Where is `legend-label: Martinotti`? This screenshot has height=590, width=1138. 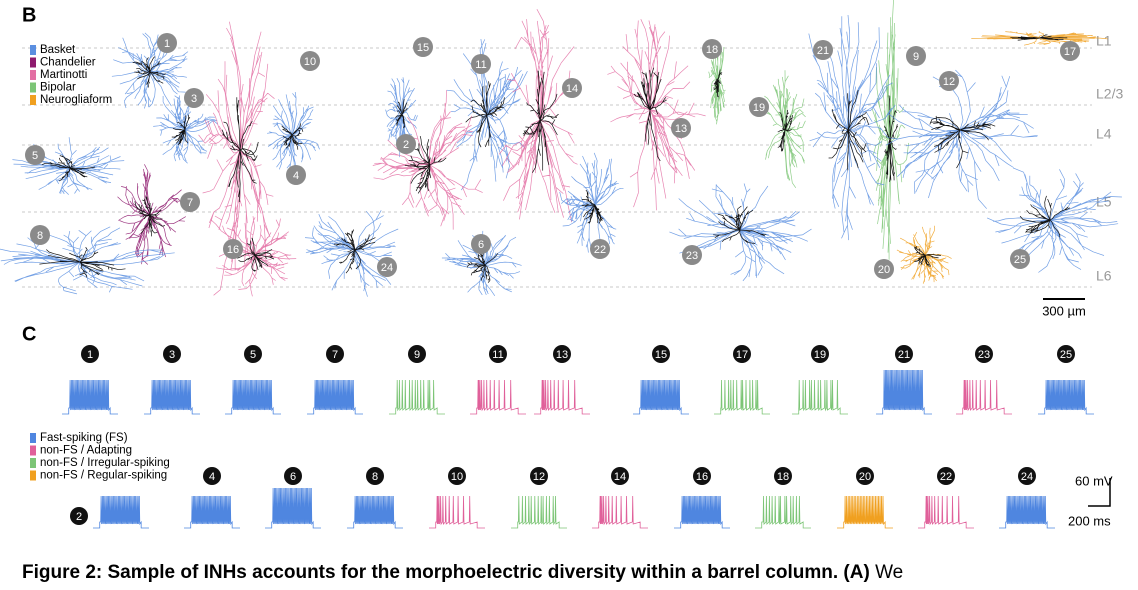 legend-label: Martinotti is located at coordinates (63, 75).